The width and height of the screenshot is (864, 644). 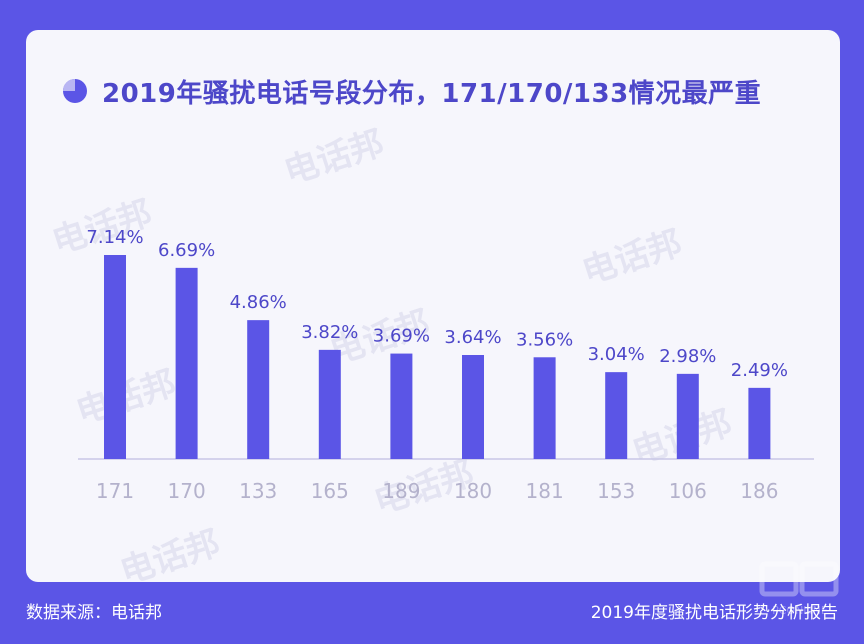 What do you see at coordinates (401, 491) in the screenshot?
I see `x-tick-label-189: 189` at bounding box center [401, 491].